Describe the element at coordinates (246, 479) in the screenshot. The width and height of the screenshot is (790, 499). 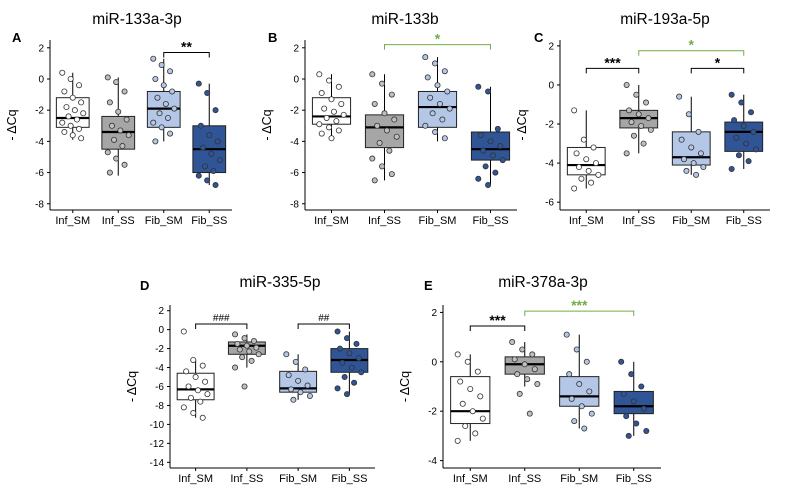
I see `x-category-label: Inf_SS` at that location.